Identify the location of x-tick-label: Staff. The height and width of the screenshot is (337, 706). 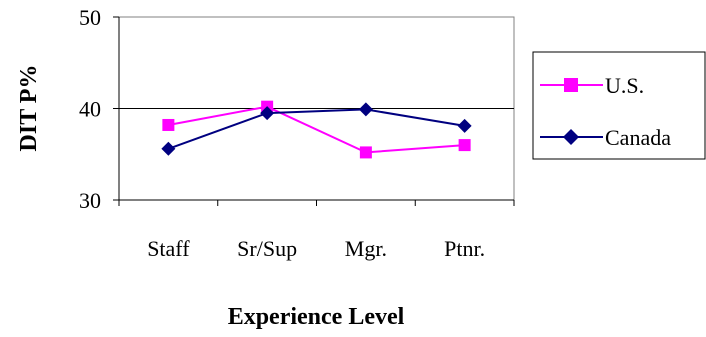
(168, 248).